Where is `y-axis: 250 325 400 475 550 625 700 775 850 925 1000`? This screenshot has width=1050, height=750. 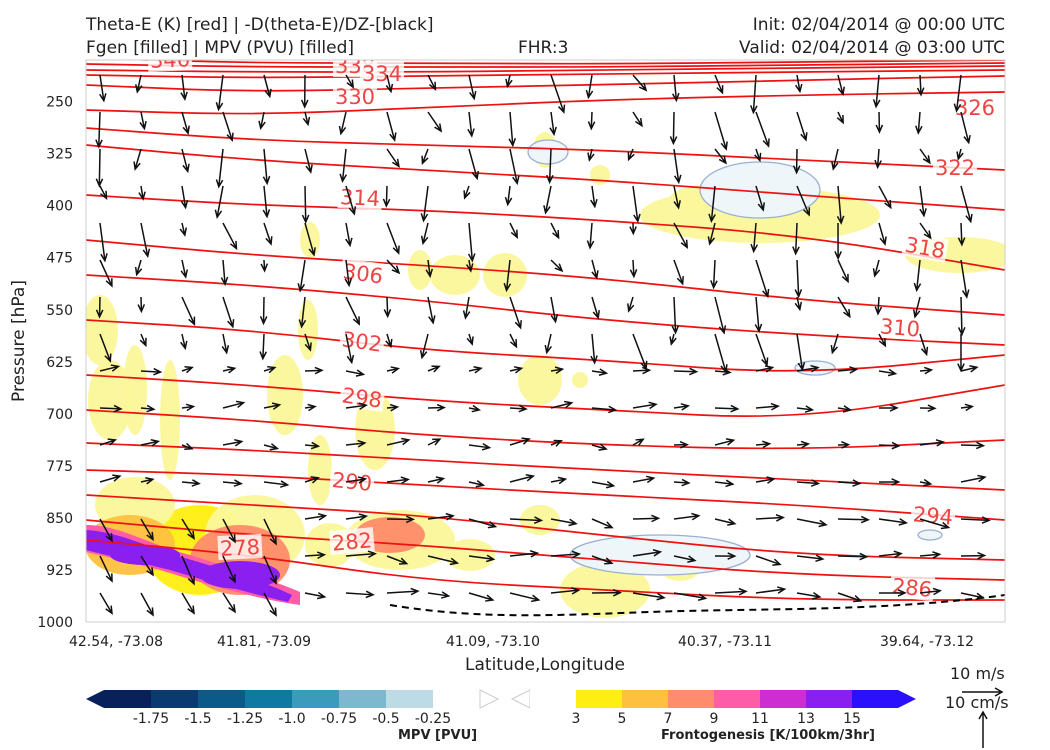
y-axis: 250 325 400 475 550 625 700 775 850 925 1000 is located at coordinates (55, 363).